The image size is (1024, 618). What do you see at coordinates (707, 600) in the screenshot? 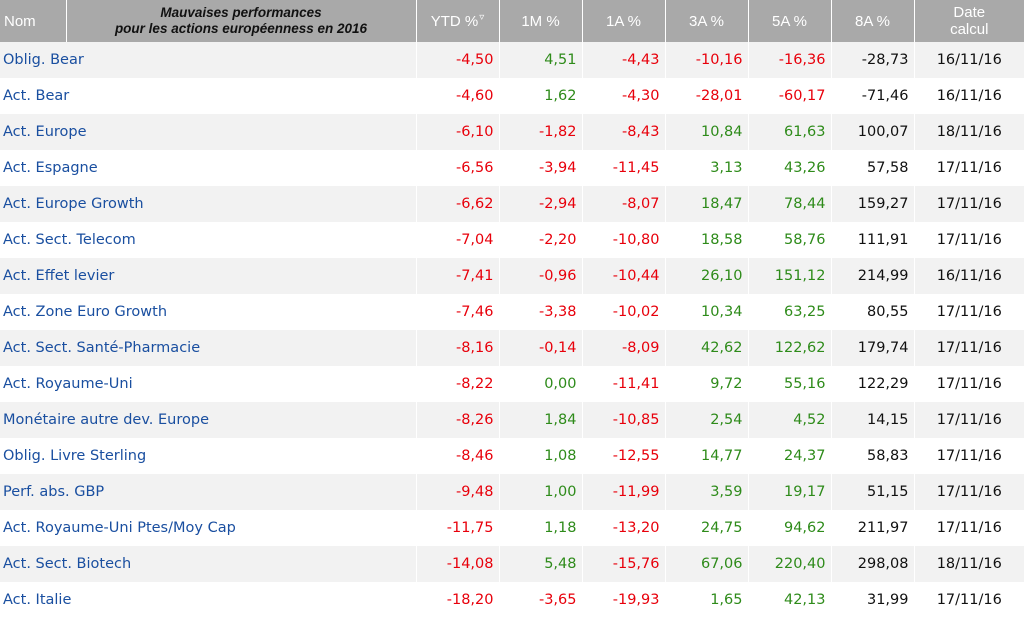
I see `3a-value: 1,65` at bounding box center [707, 600].